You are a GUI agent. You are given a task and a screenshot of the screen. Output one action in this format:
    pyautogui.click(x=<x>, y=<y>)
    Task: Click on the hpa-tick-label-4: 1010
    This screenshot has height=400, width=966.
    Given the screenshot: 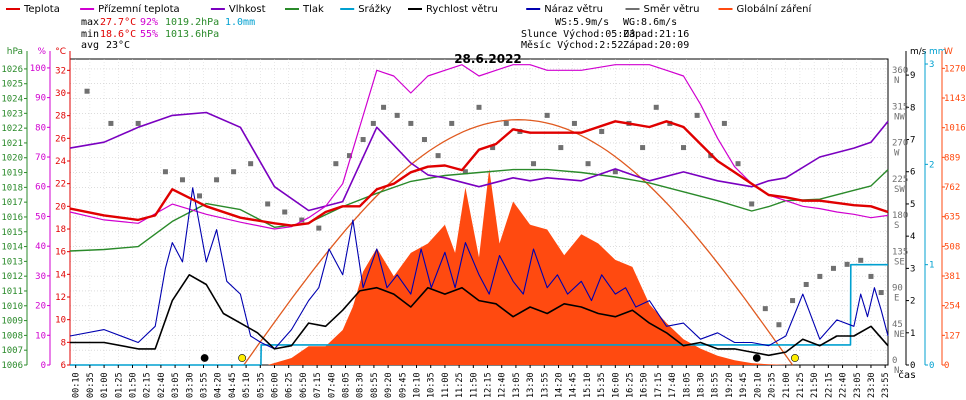 What is the action you would take?
    pyautogui.click(x=12, y=307)
    